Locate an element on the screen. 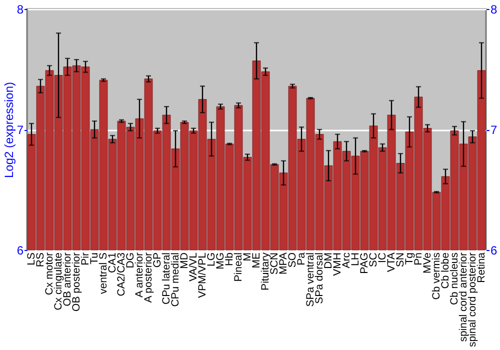 The height and width of the screenshot is (350, 500). x-tick-label: PAG is located at coordinates (364, 263).